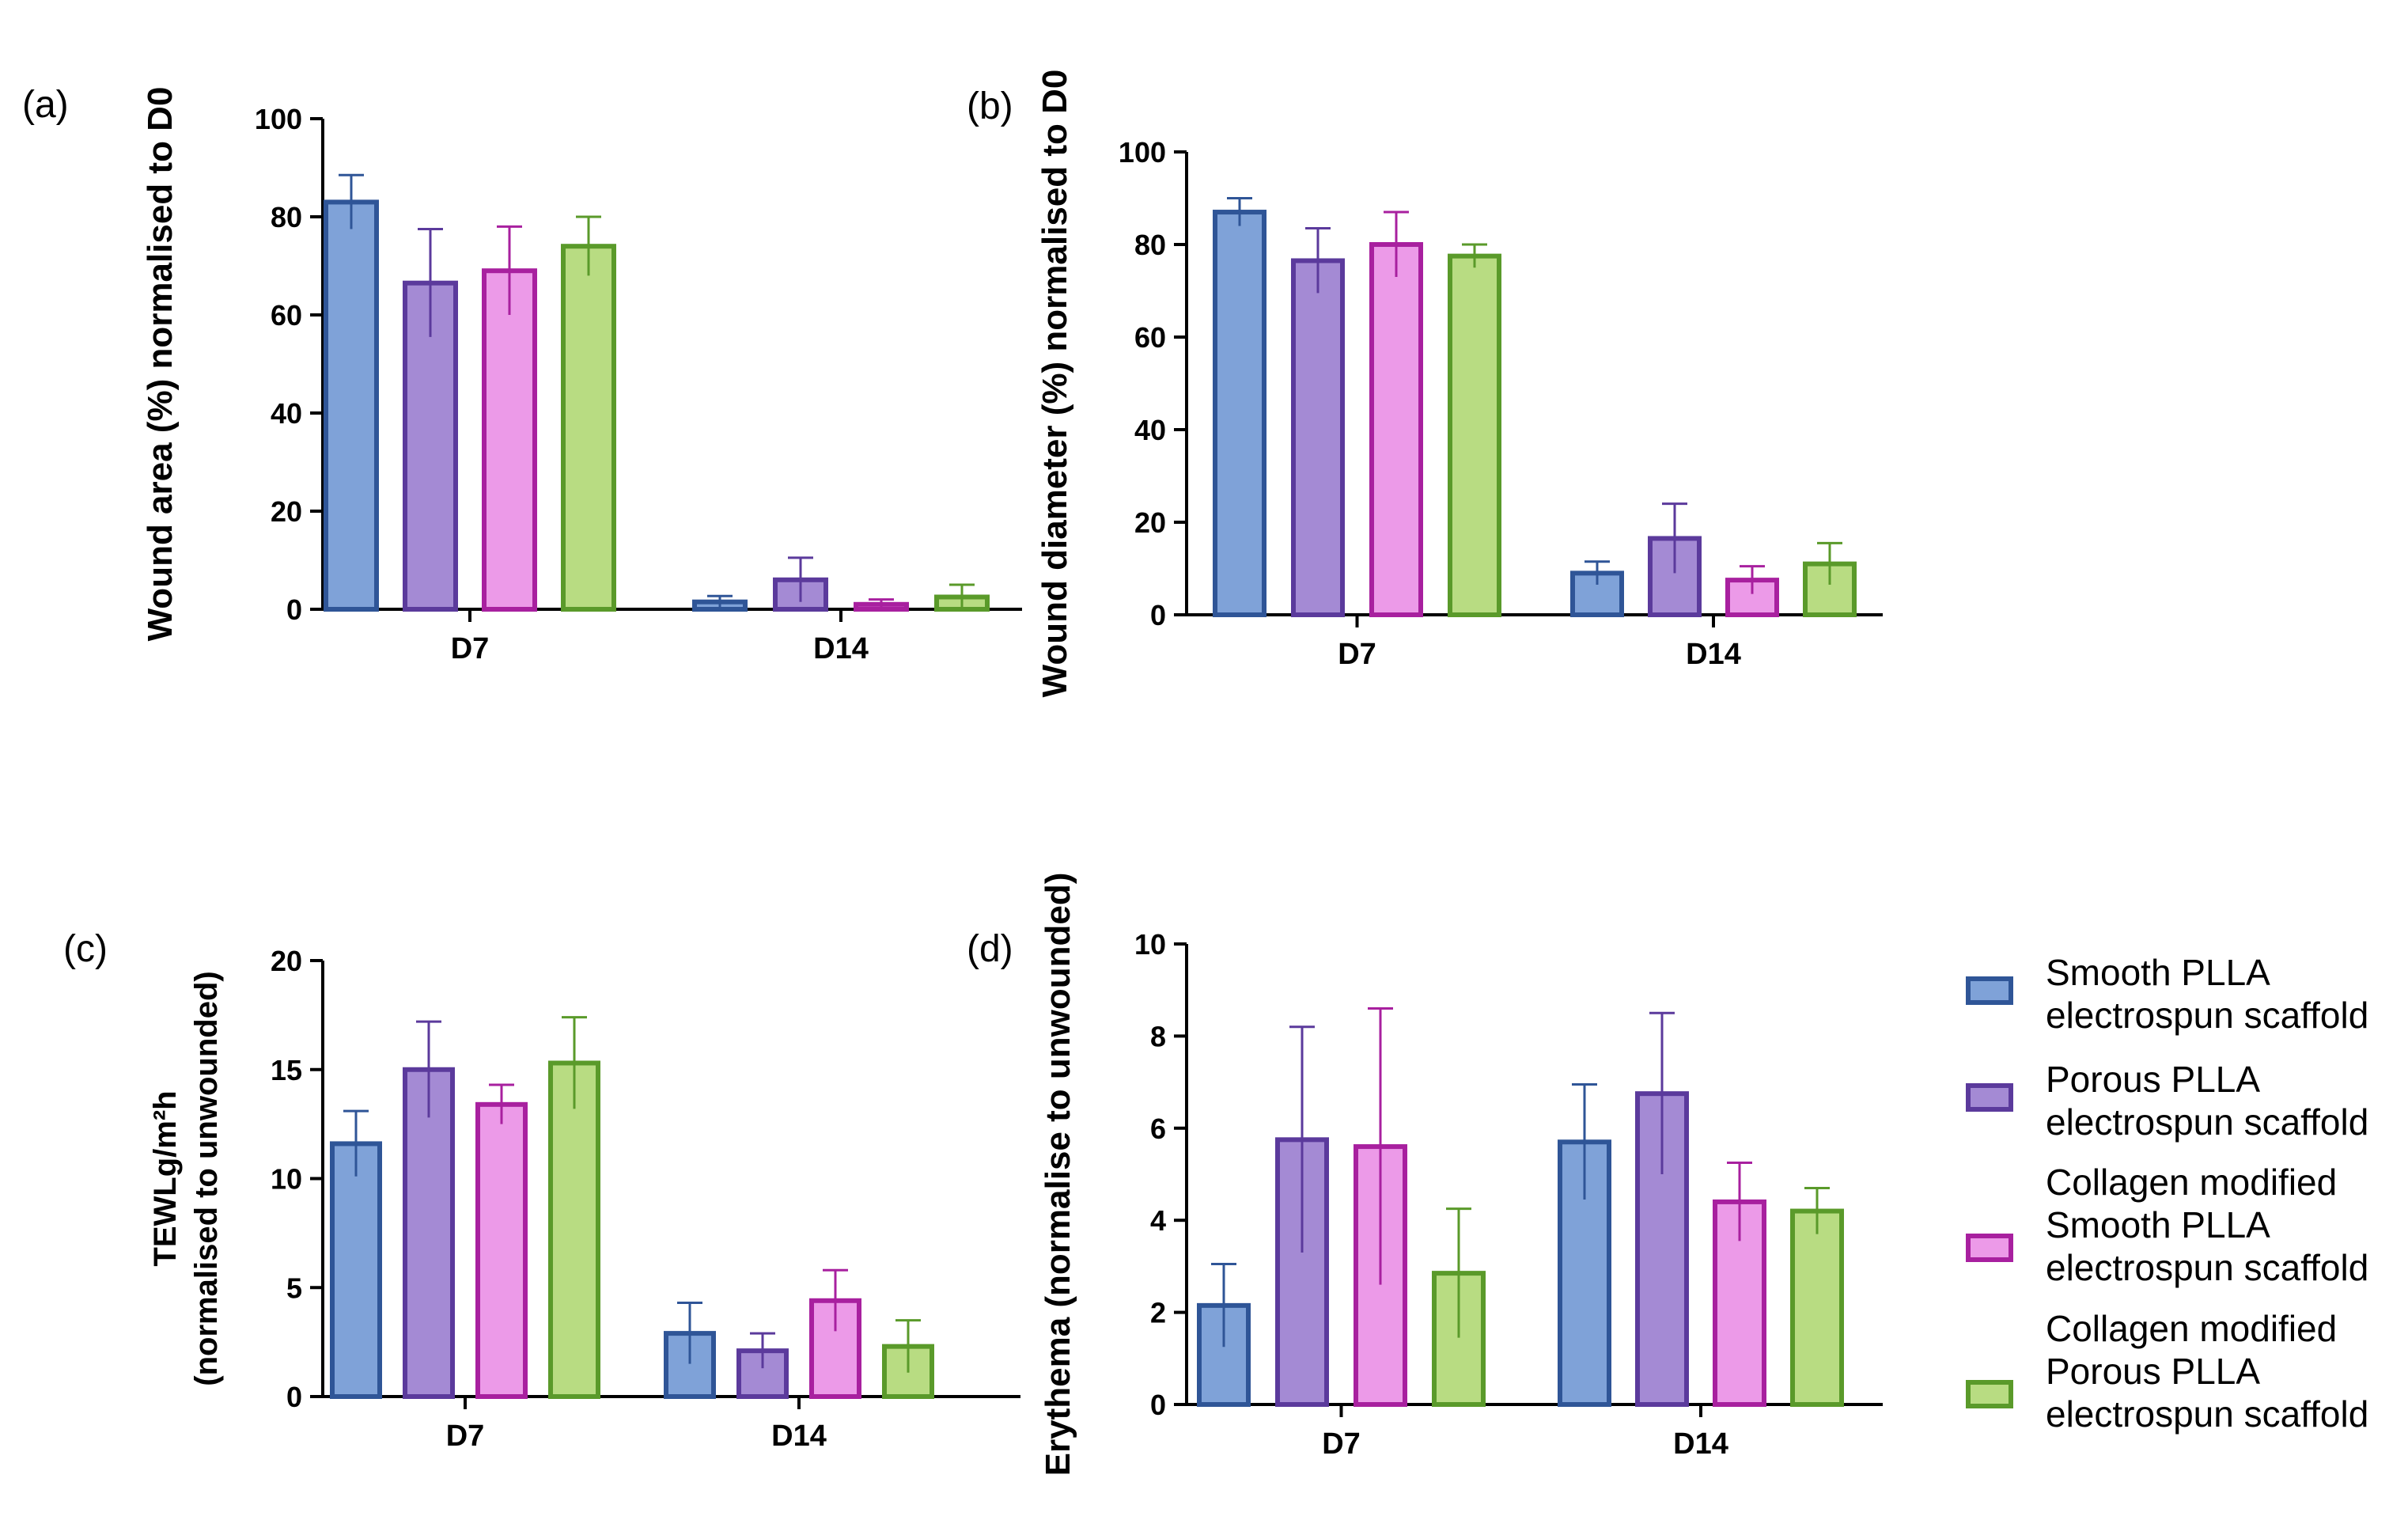 This screenshot has width=2408, height=1520. I want to click on y-tick-label: 8, so click(1158, 1036).